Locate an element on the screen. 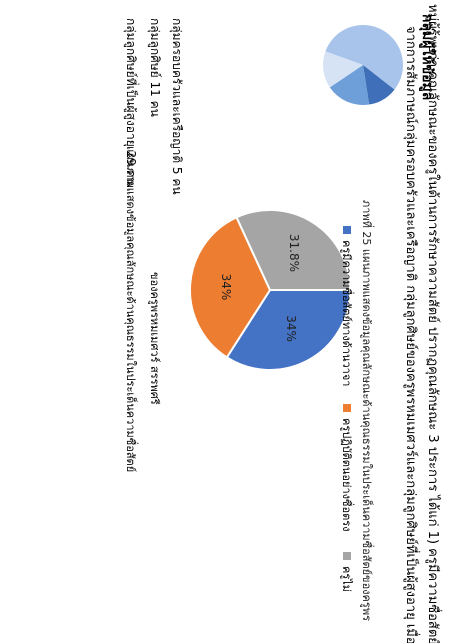  legend-item: ครูมีความซื่อสัตย์ทางด้านวาจา is located at coordinates (347, 306).